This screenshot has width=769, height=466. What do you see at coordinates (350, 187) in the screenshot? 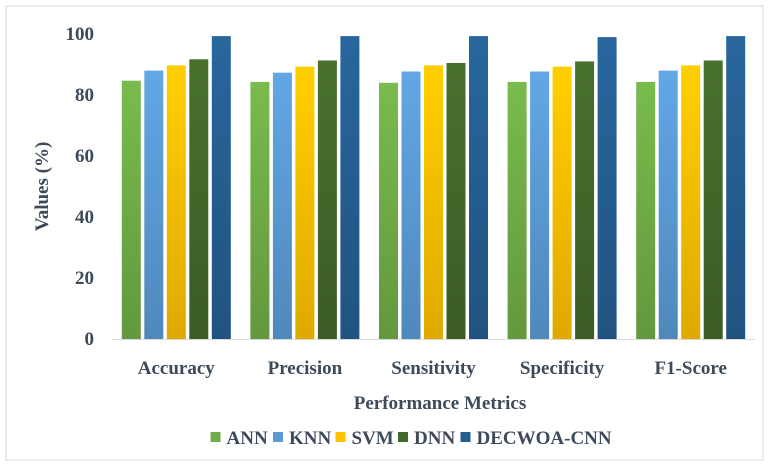
I see `bar-decwoa-cnn-precision` at bounding box center [350, 187].